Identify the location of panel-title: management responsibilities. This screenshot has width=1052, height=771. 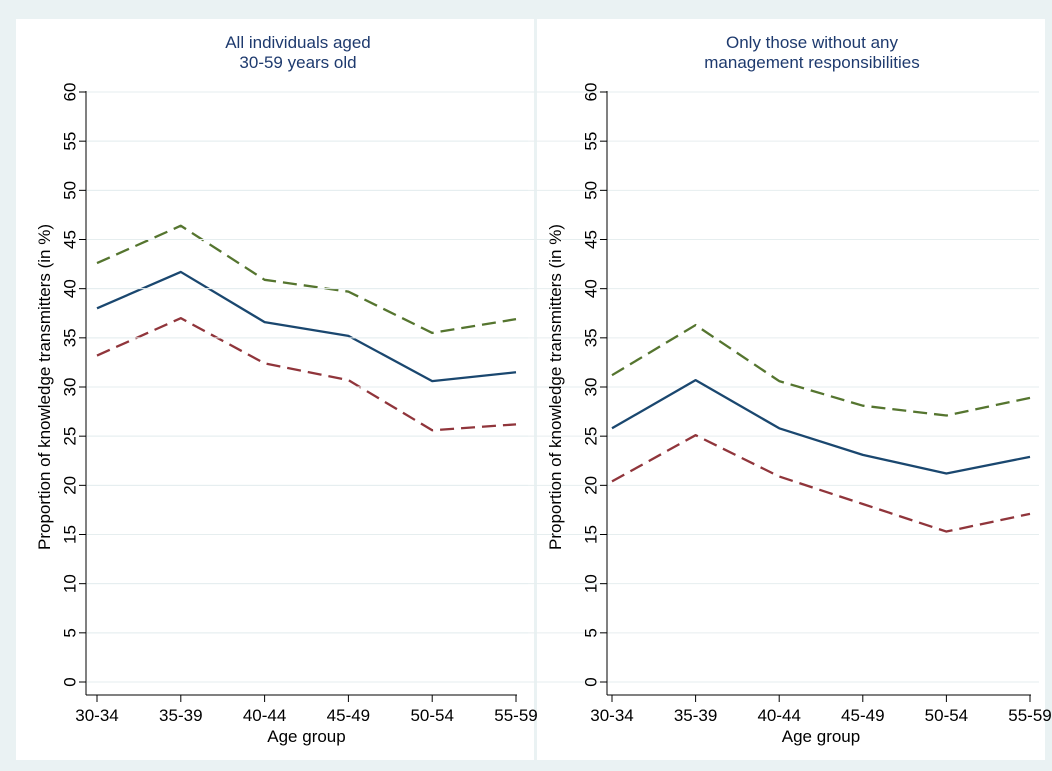
(811, 62).